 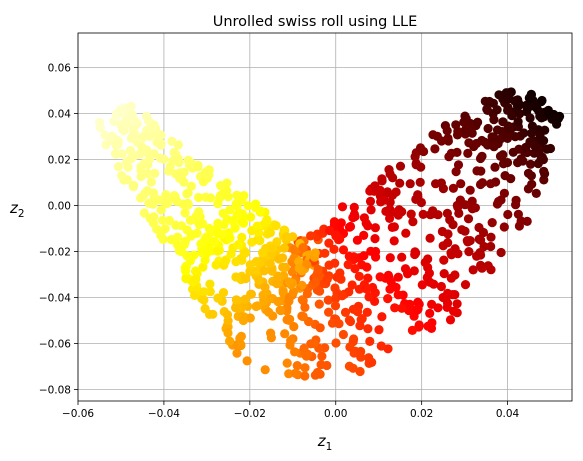 I want to click on y-tick-label: 0.04, so click(x=60, y=115).